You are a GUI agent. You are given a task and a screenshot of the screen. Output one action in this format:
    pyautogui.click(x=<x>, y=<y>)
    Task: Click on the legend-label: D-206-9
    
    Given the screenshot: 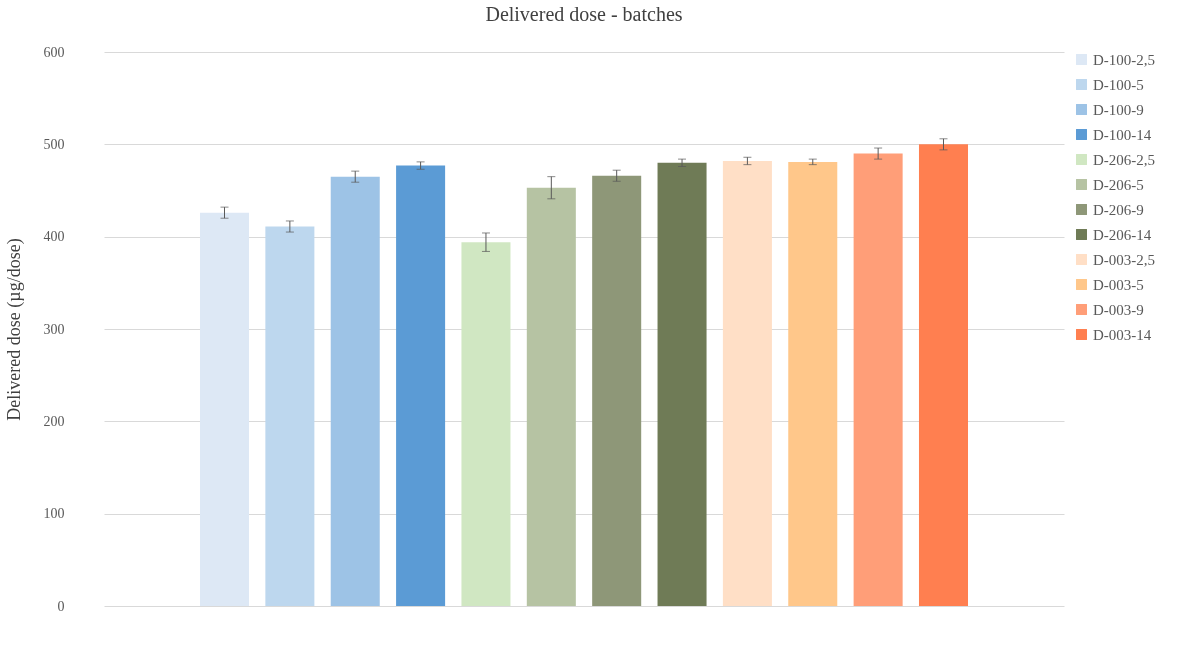 What is the action you would take?
    pyautogui.click(x=1118, y=209)
    